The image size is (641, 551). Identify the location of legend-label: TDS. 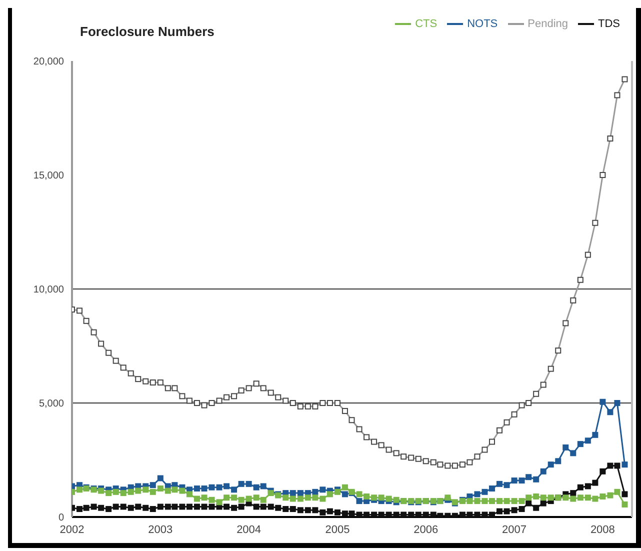
(609, 24).